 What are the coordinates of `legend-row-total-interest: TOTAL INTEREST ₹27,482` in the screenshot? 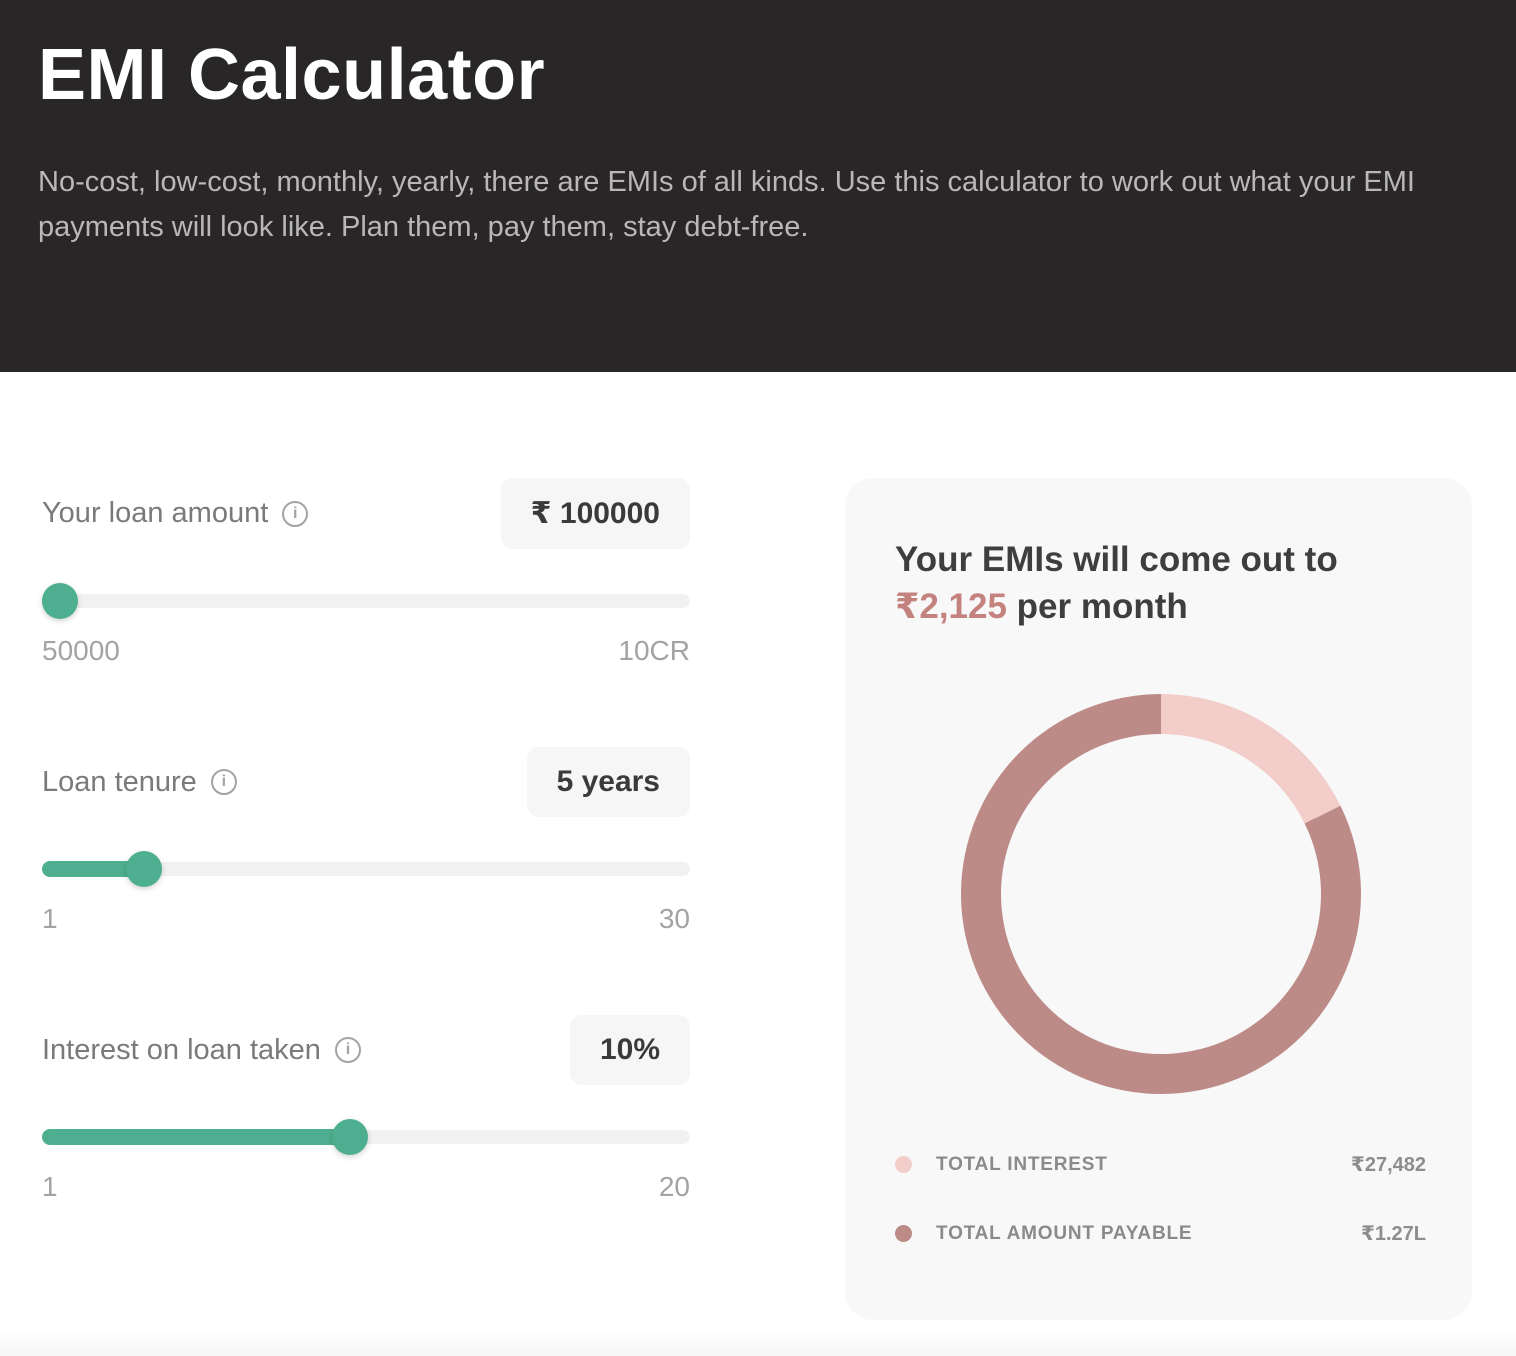 It's located at (1160, 1164).